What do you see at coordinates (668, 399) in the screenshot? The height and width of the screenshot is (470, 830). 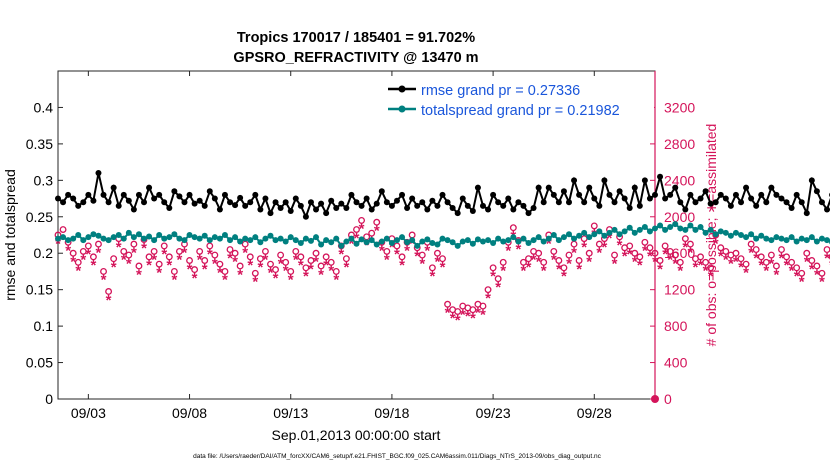 I see `right-tick-label: 0` at bounding box center [668, 399].